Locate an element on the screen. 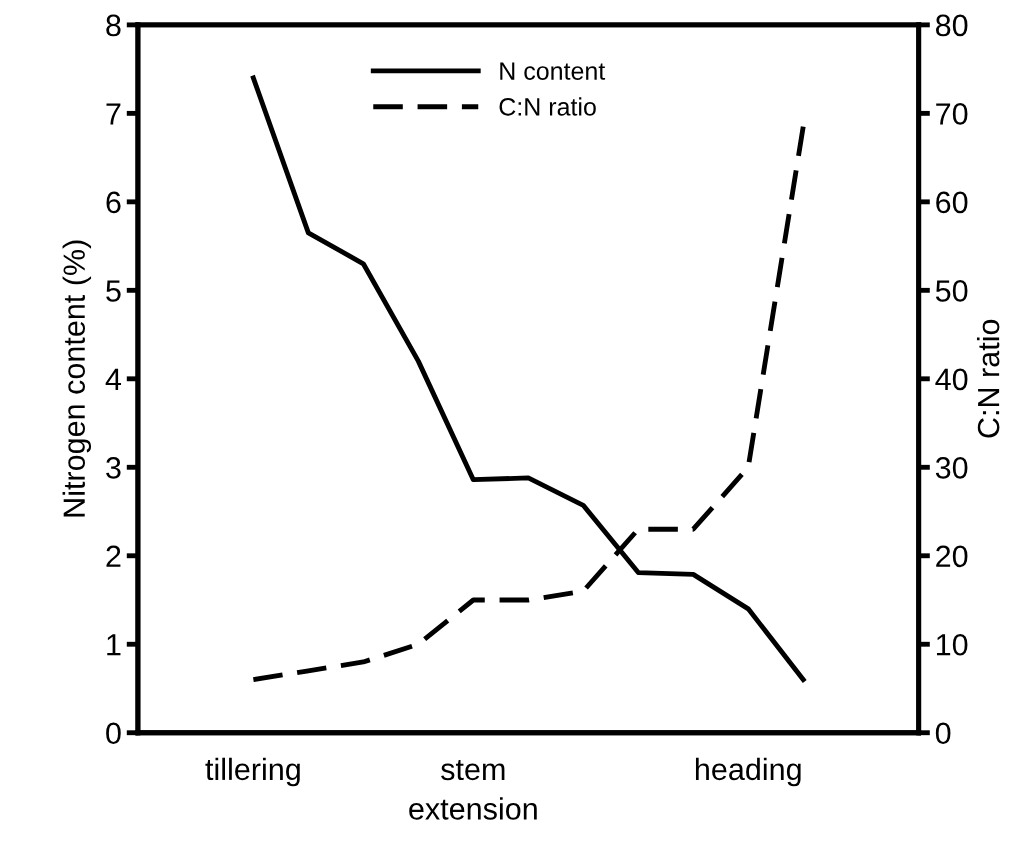 Image resolution: width=1014 pixels, height=858 pixels. y2-axis-title: C:N ratio is located at coordinates (988, 378).